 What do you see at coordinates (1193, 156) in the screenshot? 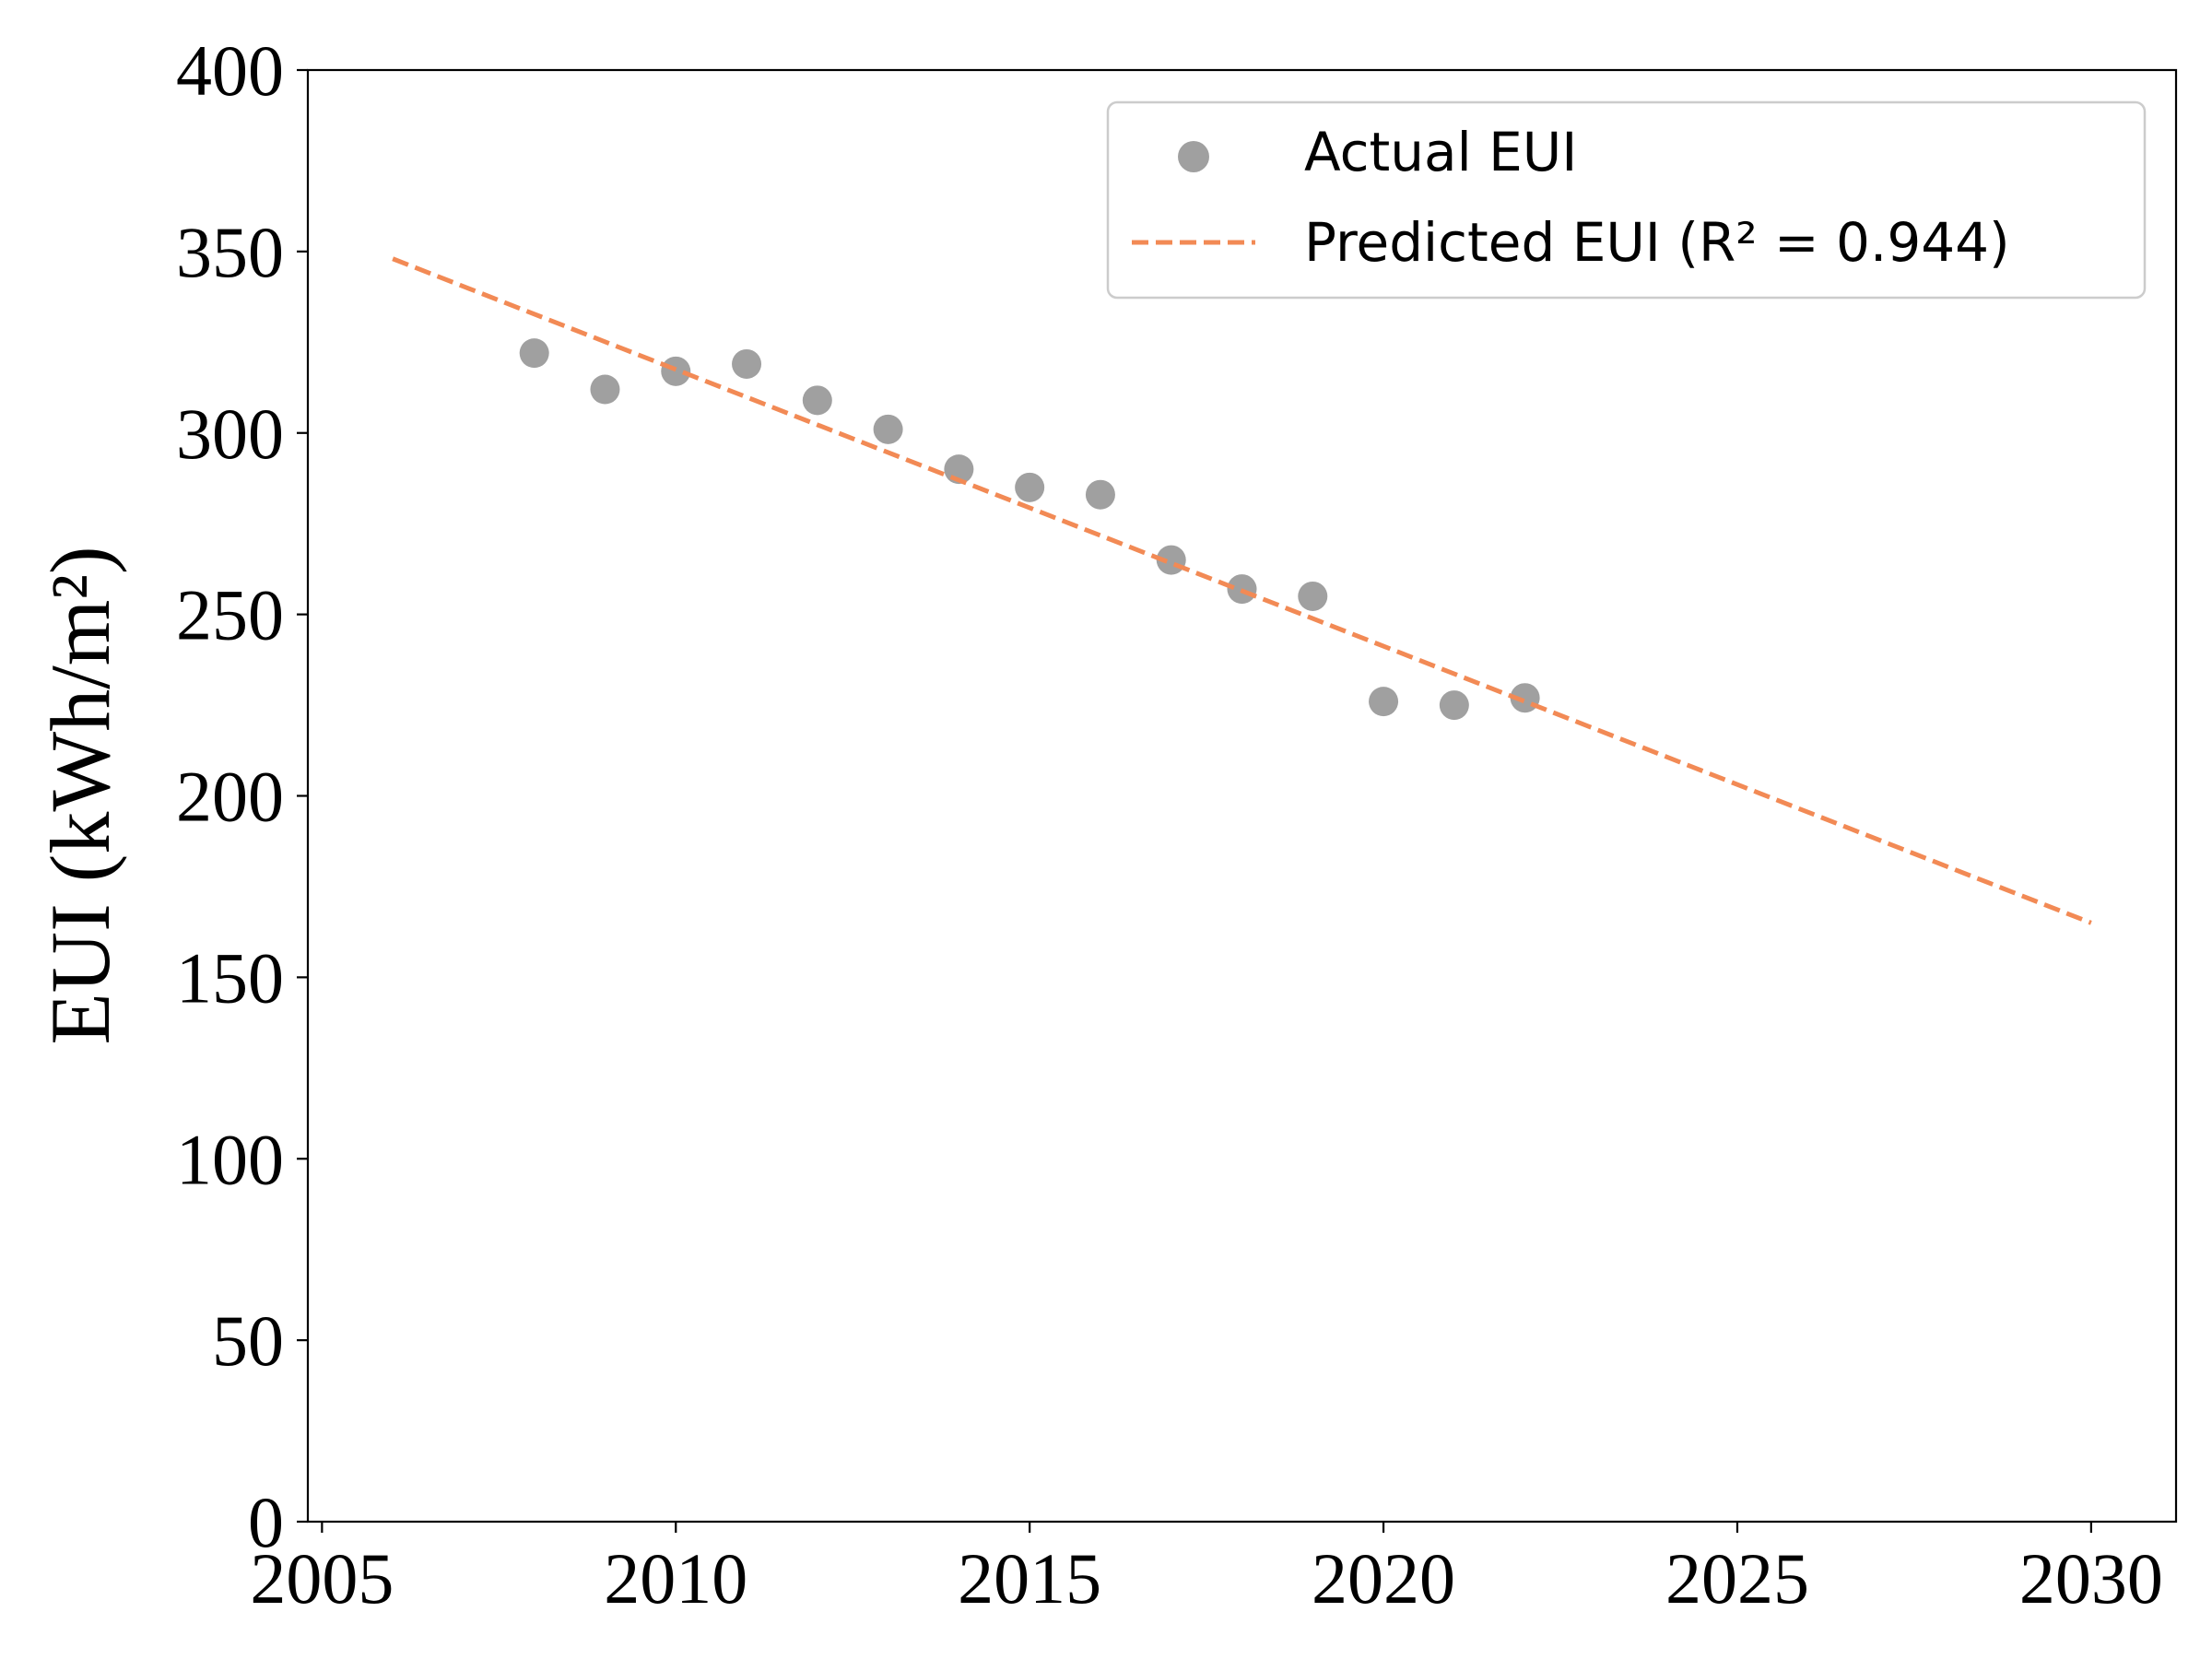
I see `legend-marker-actual` at bounding box center [1193, 156].